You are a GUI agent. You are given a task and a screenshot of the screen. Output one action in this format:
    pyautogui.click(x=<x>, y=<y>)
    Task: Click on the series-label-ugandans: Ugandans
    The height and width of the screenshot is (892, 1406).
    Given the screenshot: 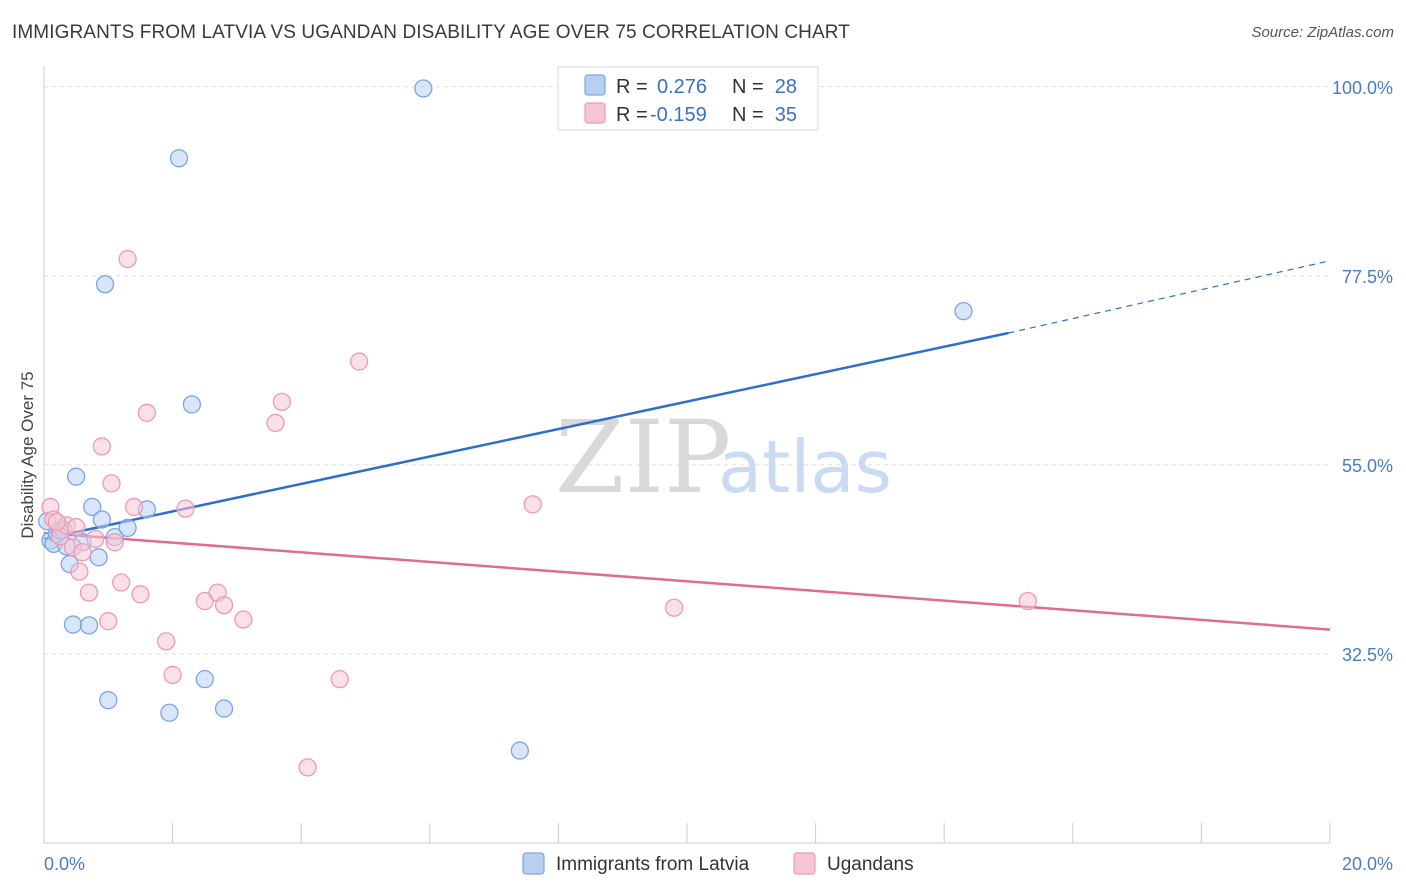 What is the action you would take?
    pyautogui.click(x=870, y=864)
    